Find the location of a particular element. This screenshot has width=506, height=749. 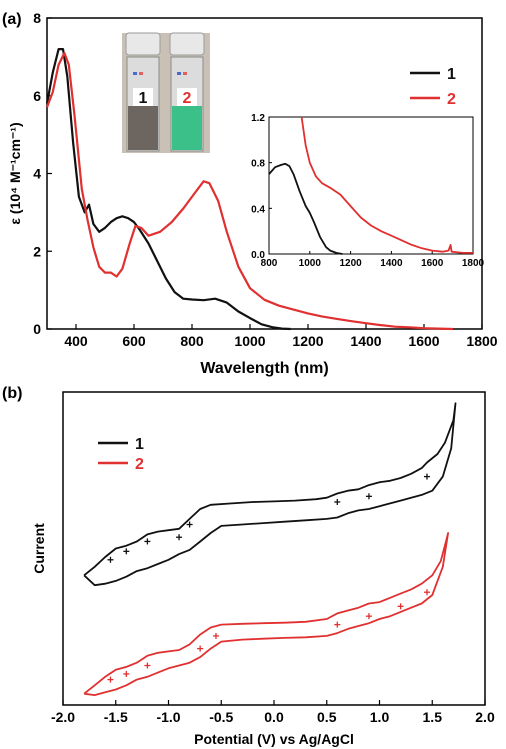

vial-1-solution is located at coordinates (143, 128).